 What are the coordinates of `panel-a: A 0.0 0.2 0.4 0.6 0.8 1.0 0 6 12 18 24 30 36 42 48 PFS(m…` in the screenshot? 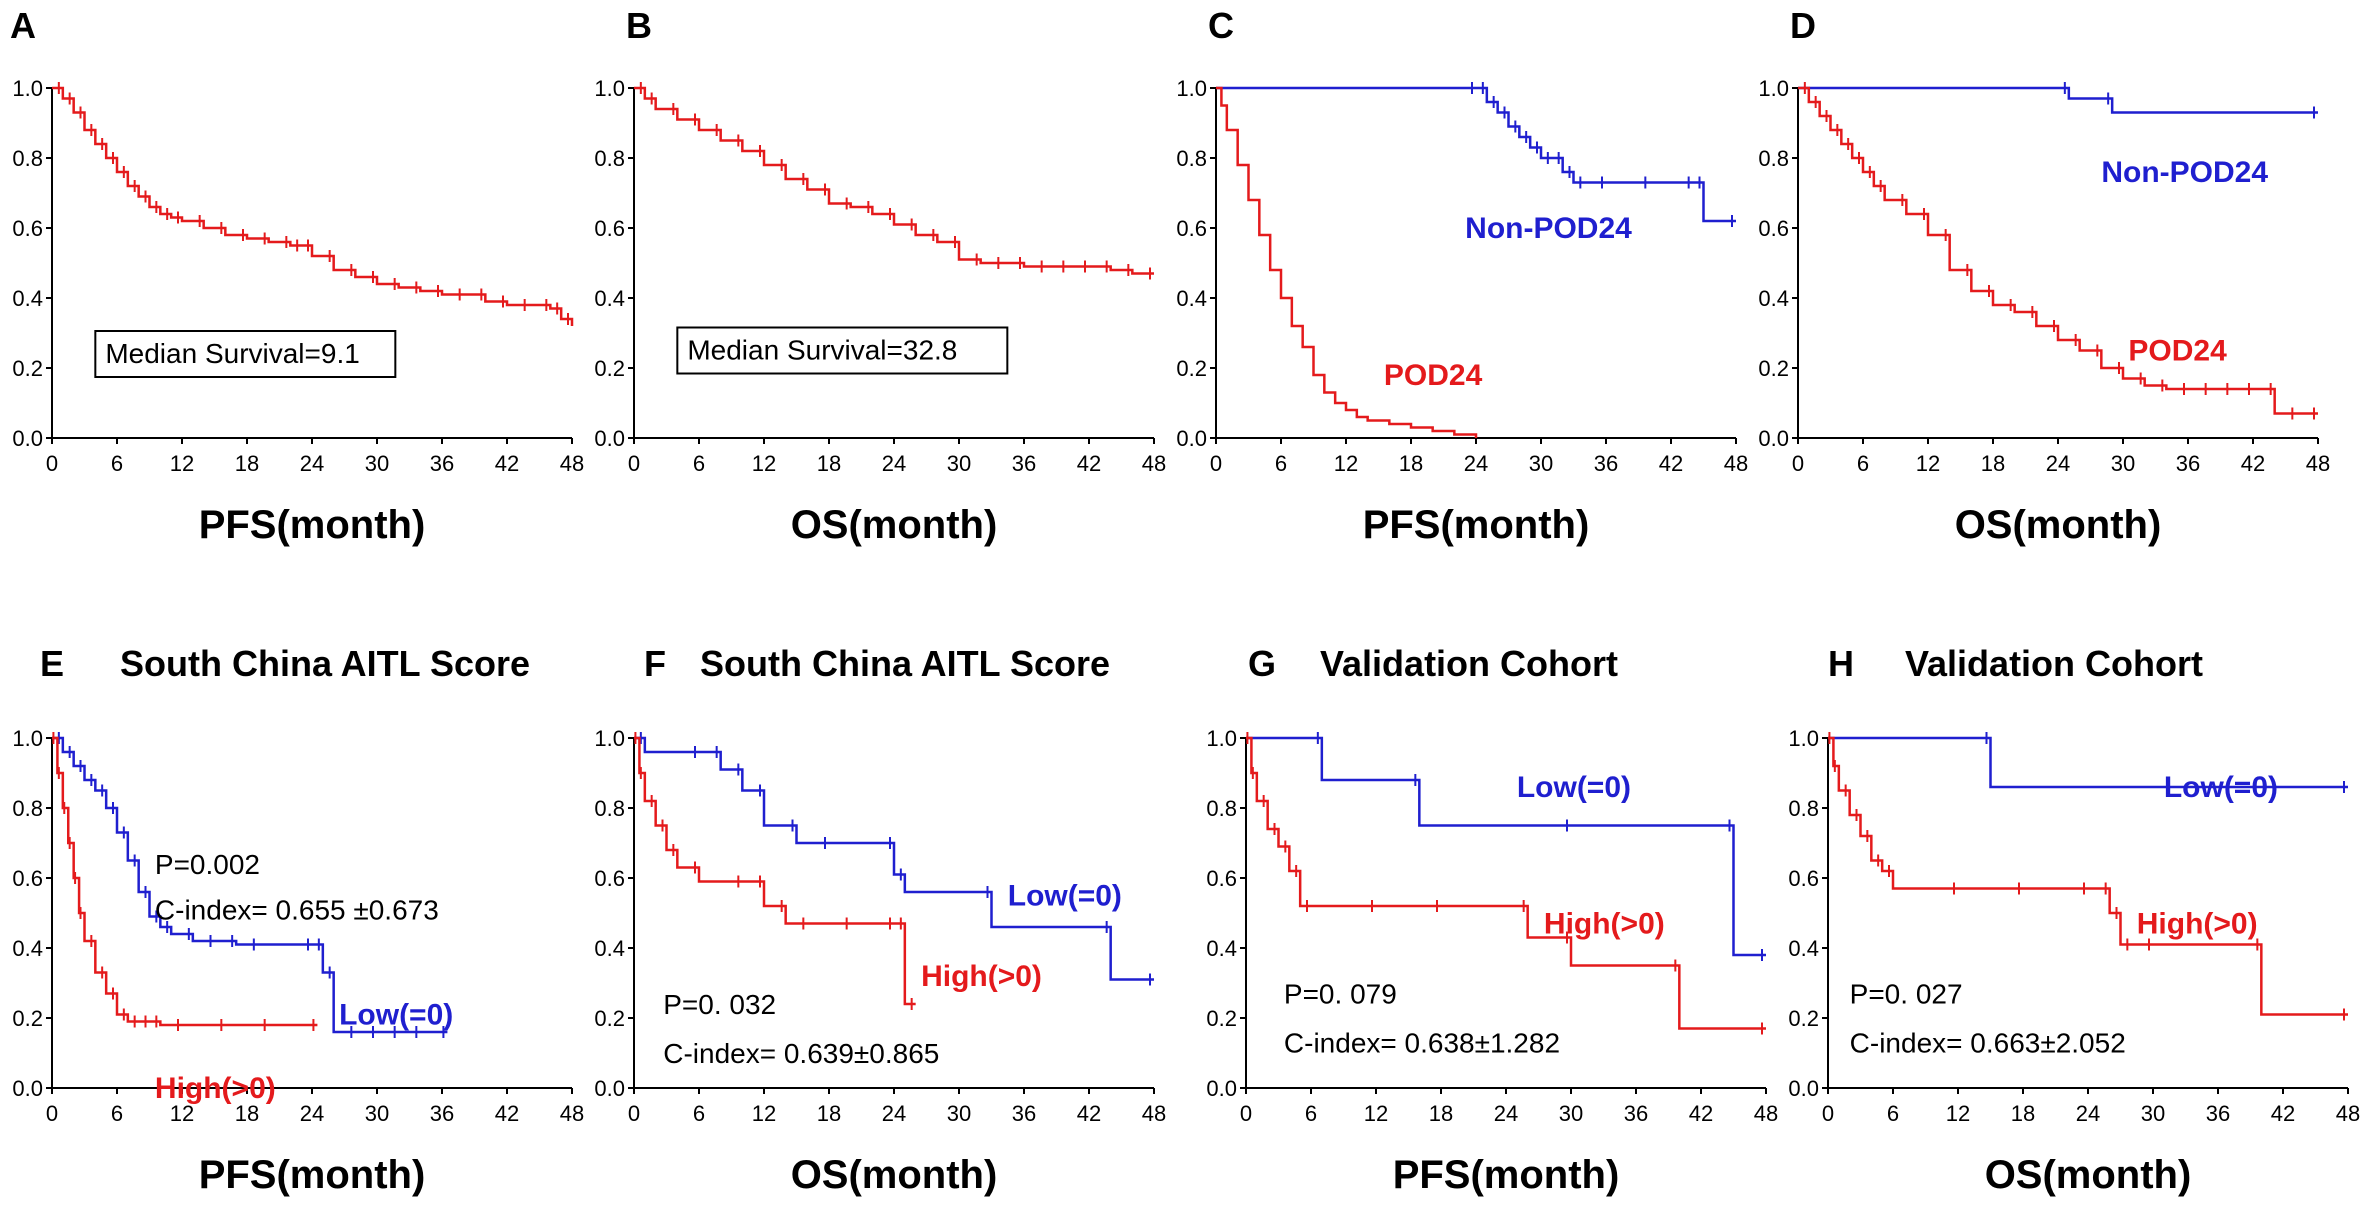 It's located at (297, 276).